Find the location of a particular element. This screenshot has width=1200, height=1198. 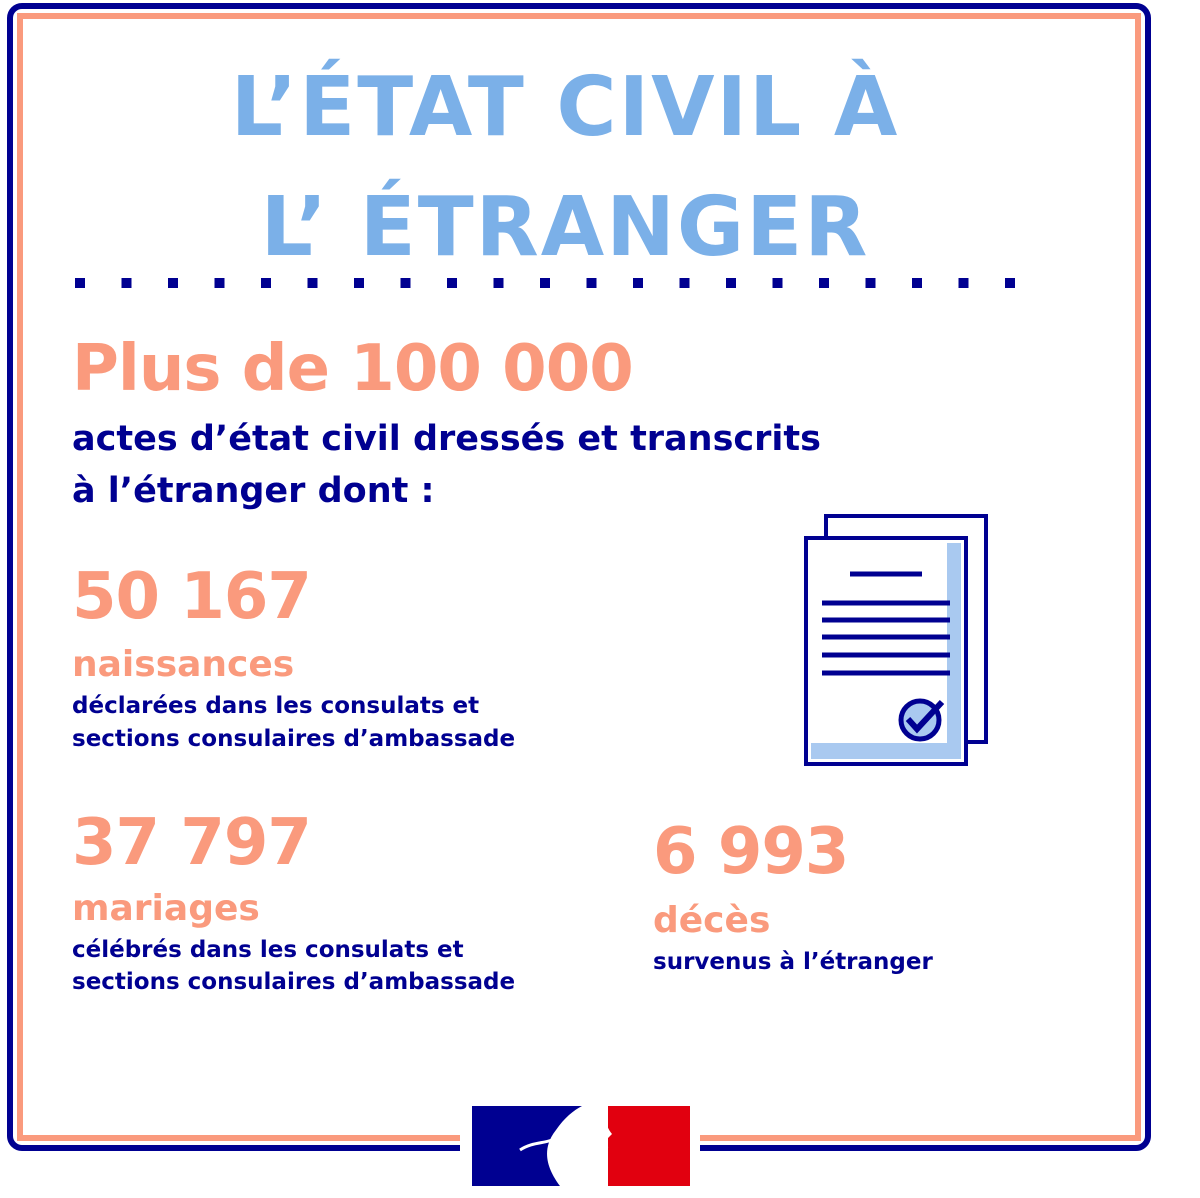

stat-number: 37 797 is located at coordinates (192, 843).